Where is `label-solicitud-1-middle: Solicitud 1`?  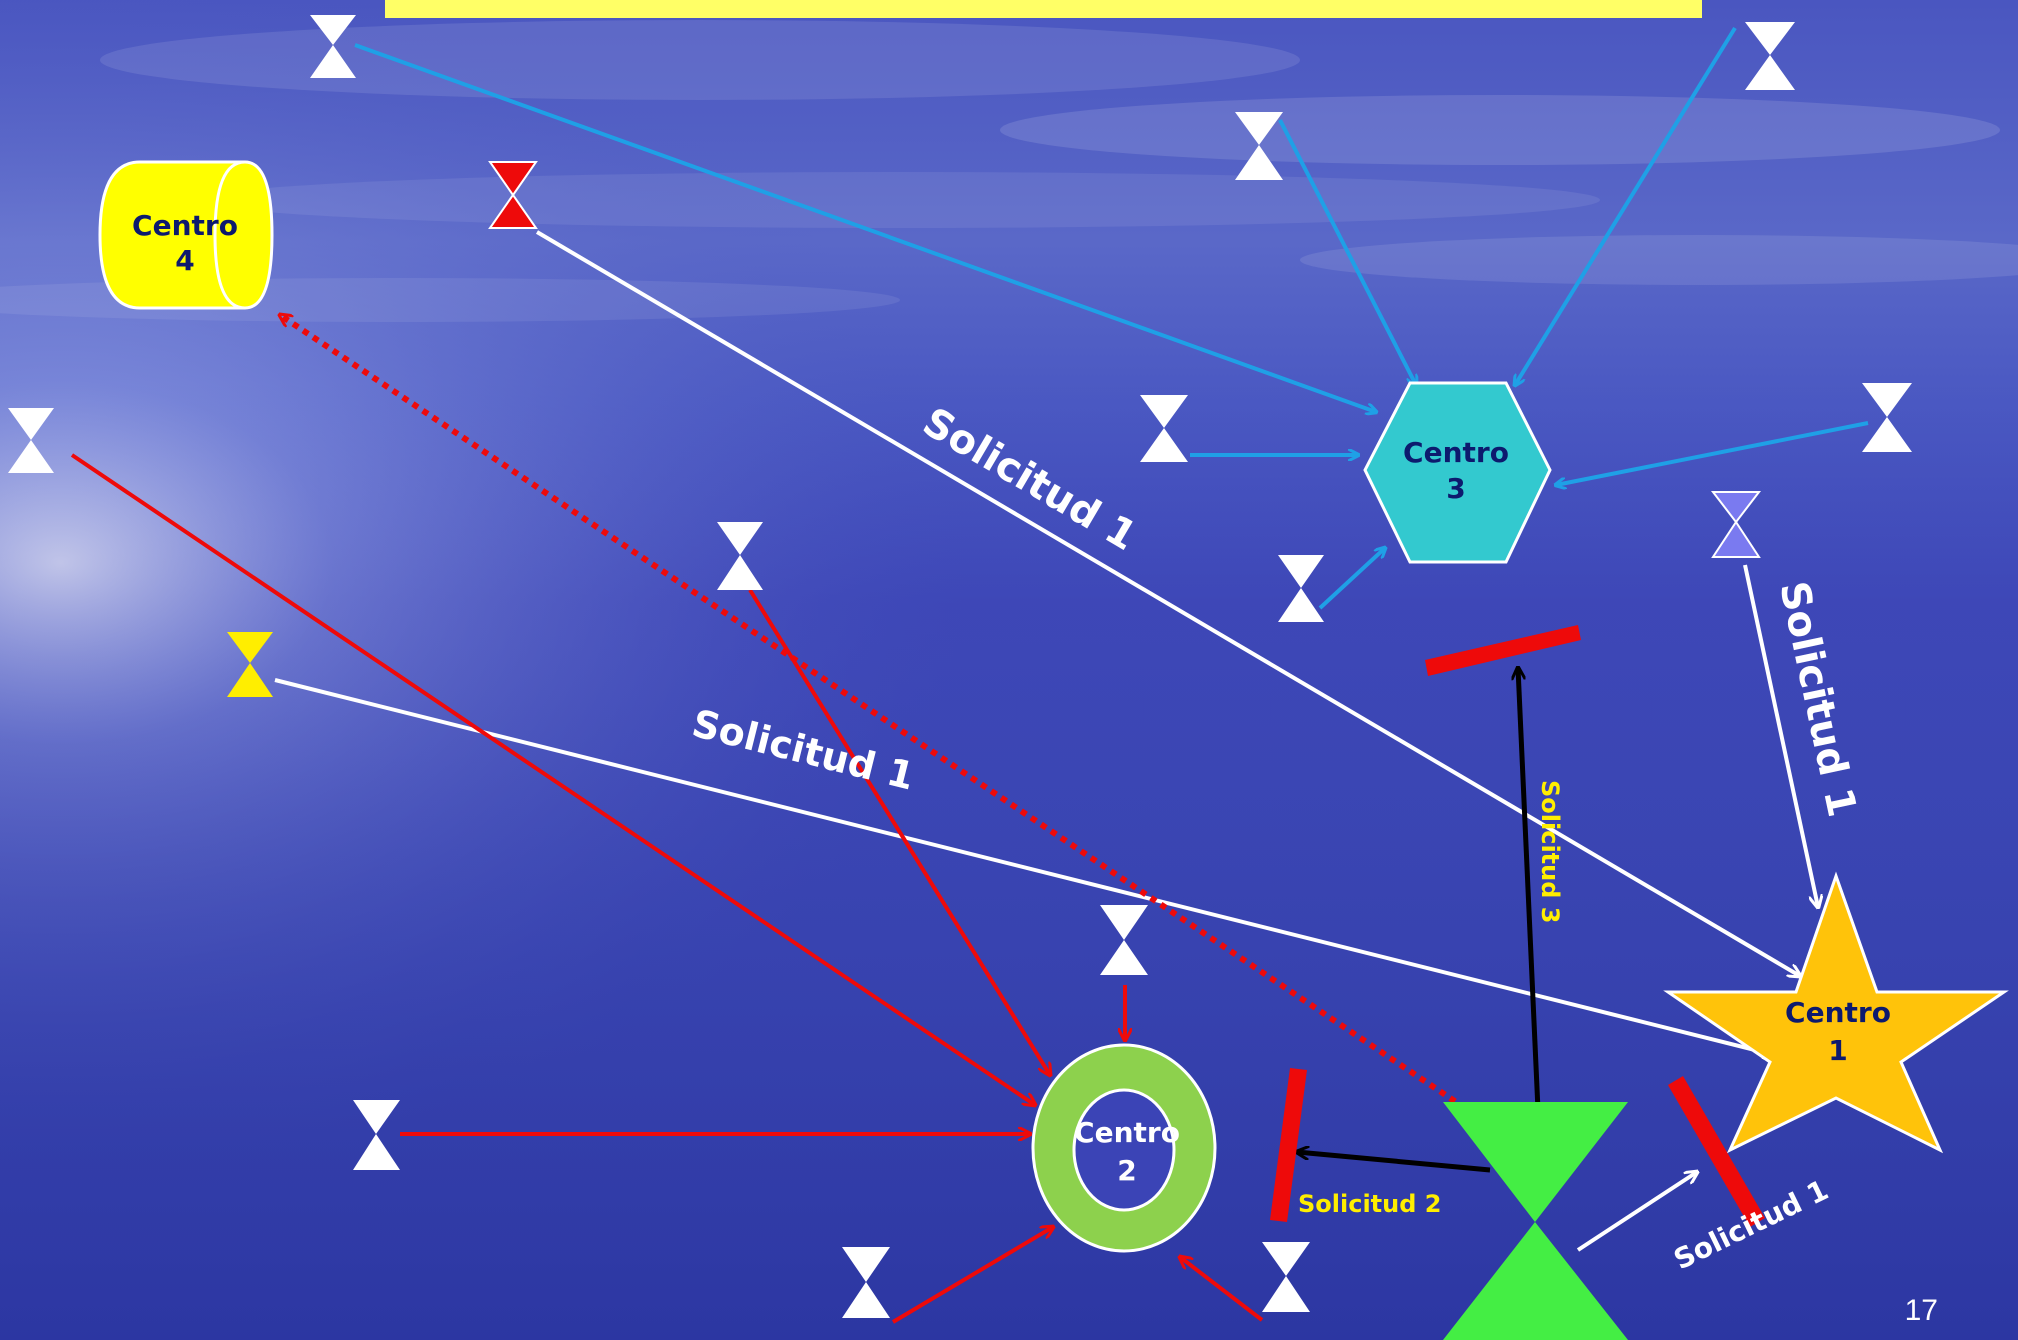 label-solicitud-1-middle: Solicitud 1 is located at coordinates (803, 750).